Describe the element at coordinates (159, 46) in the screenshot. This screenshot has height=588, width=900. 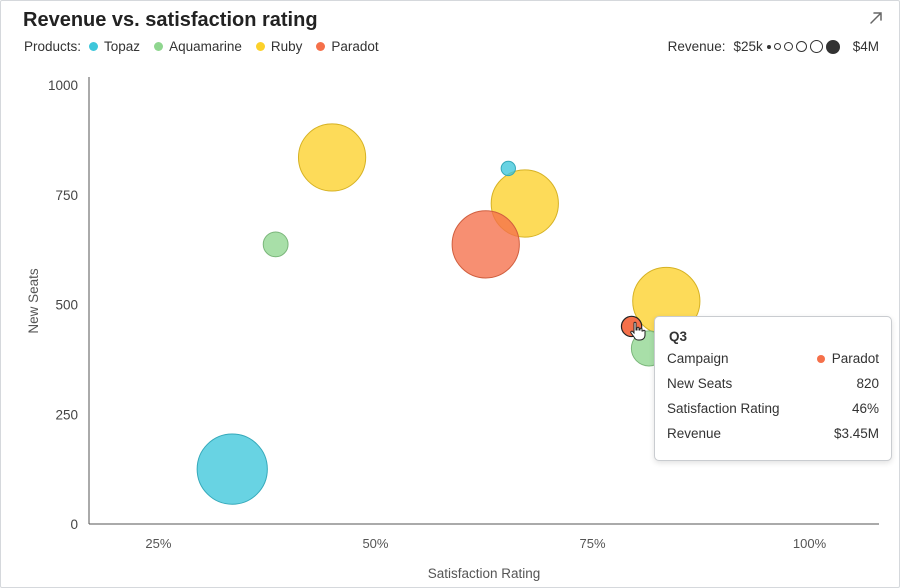
I see `legend-dot-aquamarine` at that location.